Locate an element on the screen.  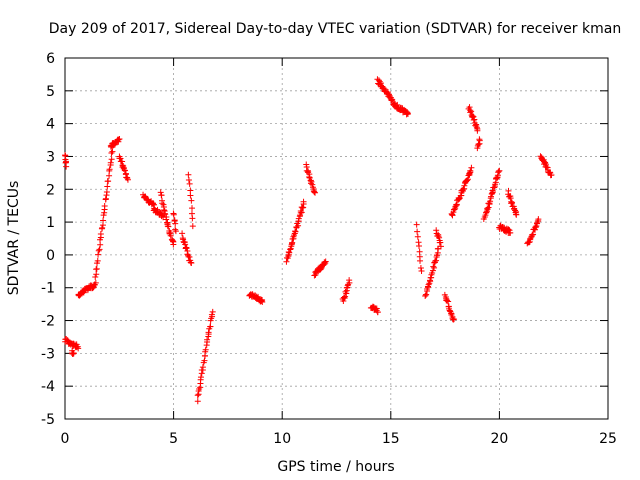
y-tick-label: -2 is located at coordinates (48, 322).